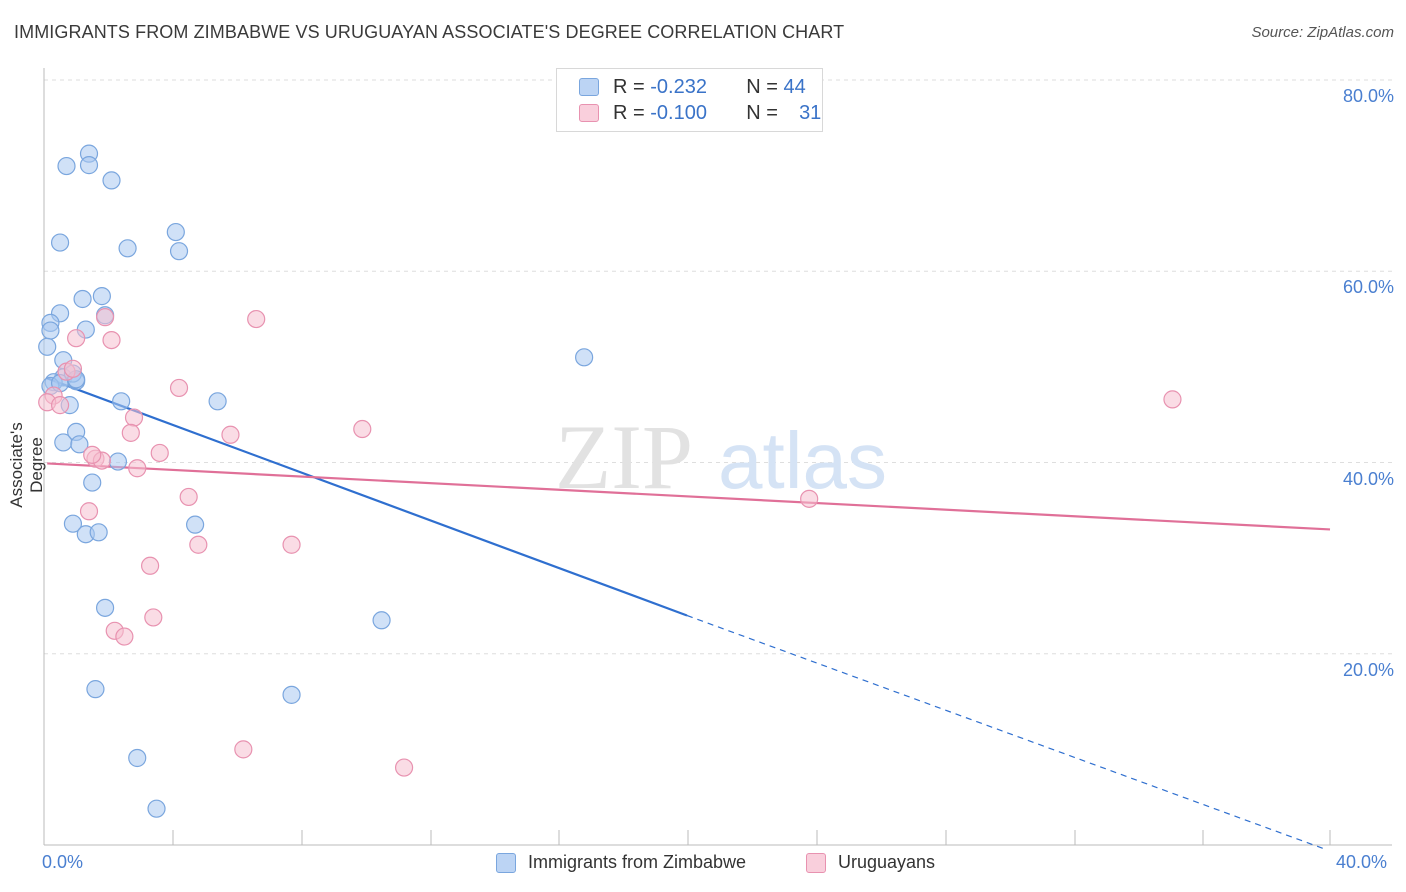 The width and height of the screenshot is (1406, 892). I want to click on legend-item-zimbabwe: Immigrants from Zimbabwe, so click(621, 862).